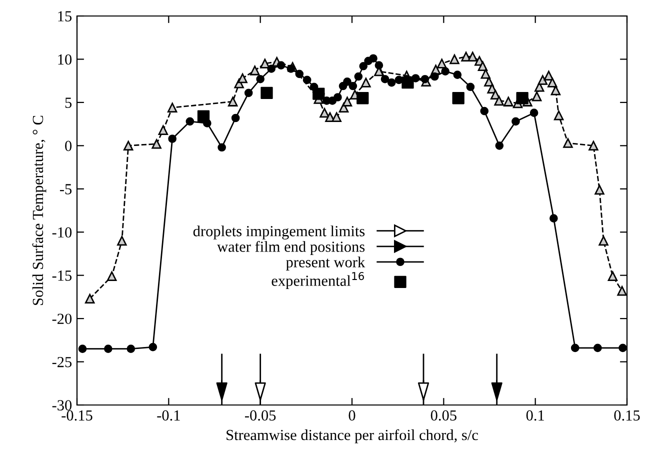 The height and width of the screenshot is (463, 646). What do you see at coordinates (318, 281) in the screenshot?
I see `legend-label: experimental$^{16}$` at bounding box center [318, 281].